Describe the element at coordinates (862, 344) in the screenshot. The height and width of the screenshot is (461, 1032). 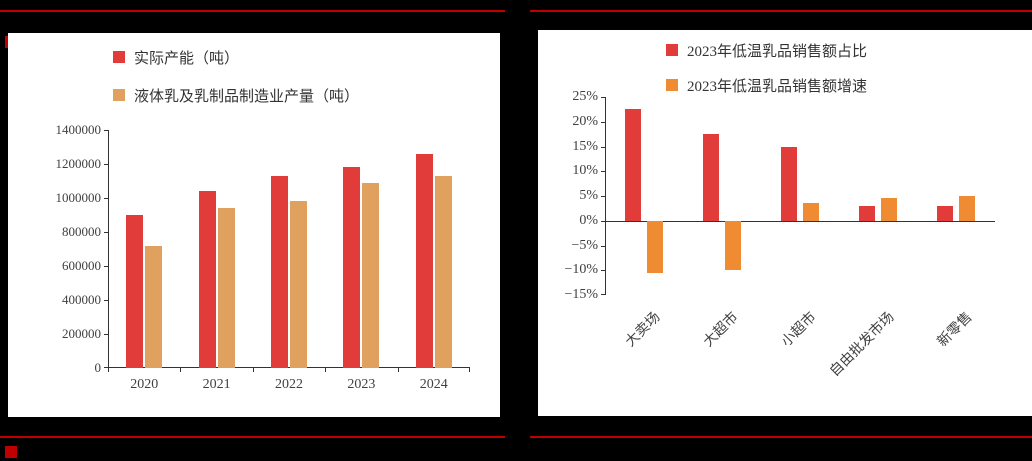
I see `x-category-label: 自由批发市场` at that location.